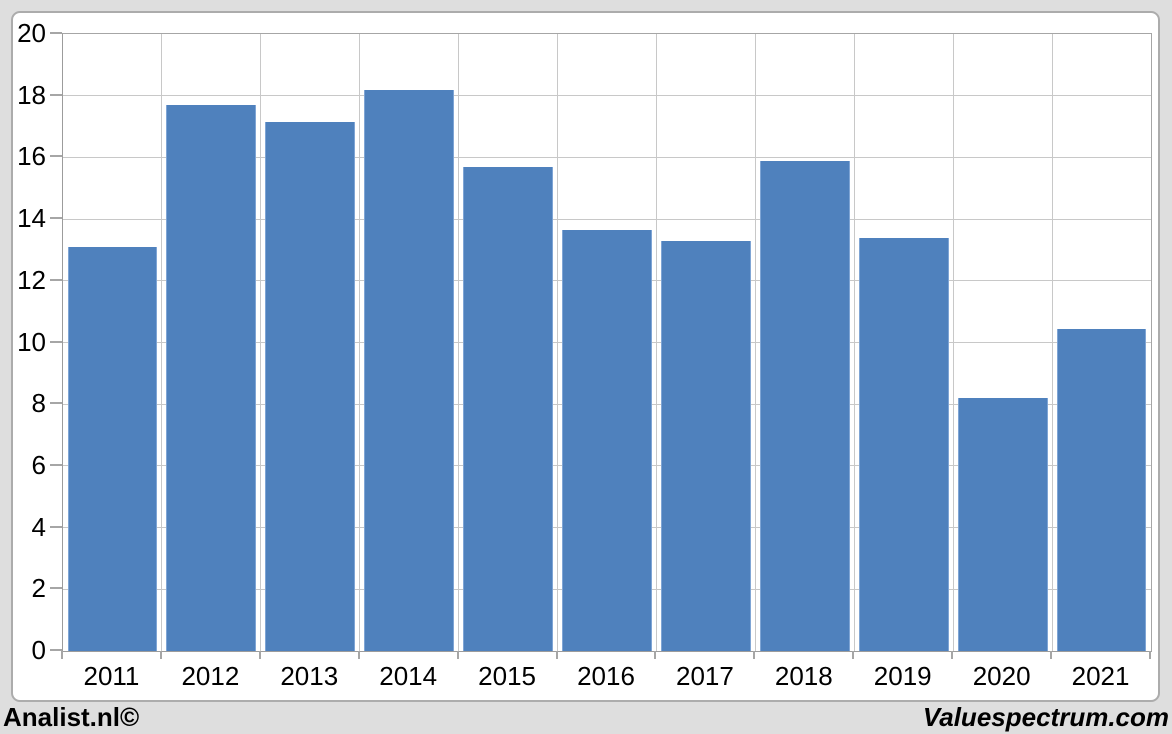  I want to click on x-axis-label-2021: 2021, so click(1100, 676).